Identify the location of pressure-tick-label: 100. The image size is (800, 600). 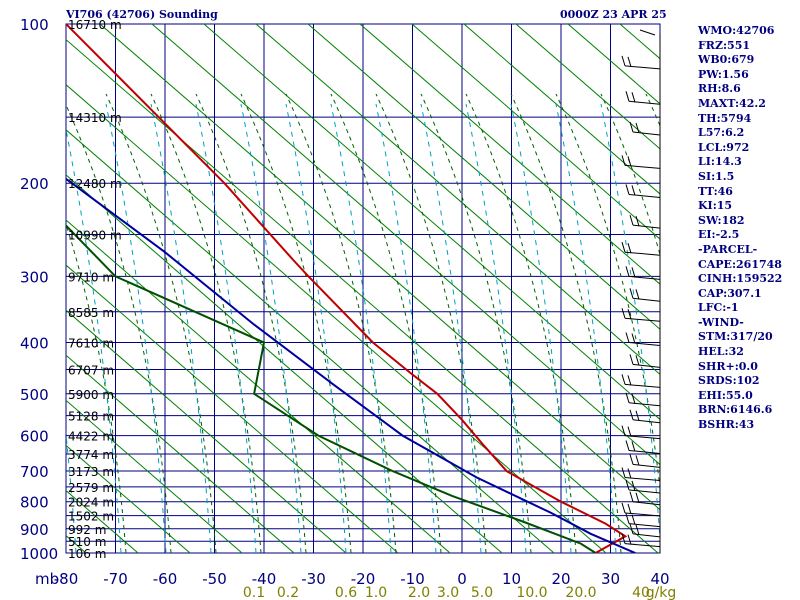
(34, 25).